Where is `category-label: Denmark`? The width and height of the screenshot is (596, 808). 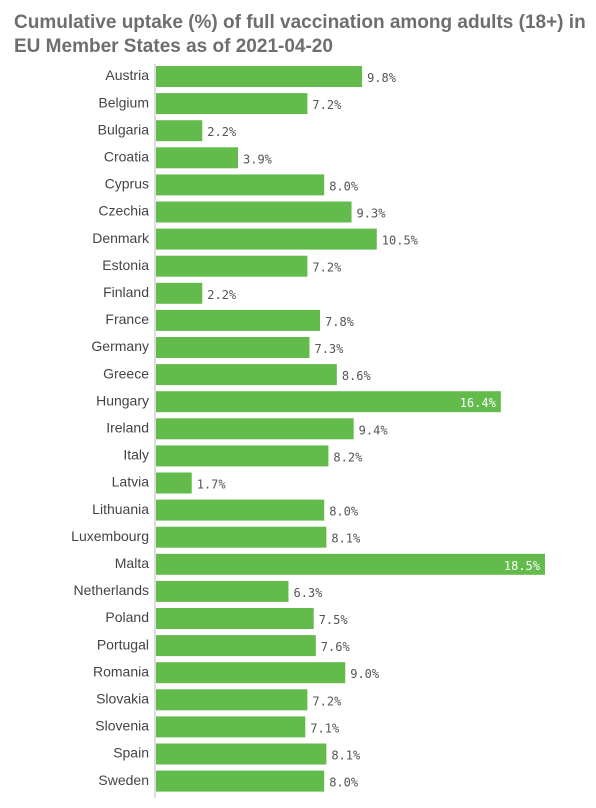 category-label: Denmark is located at coordinates (121, 238).